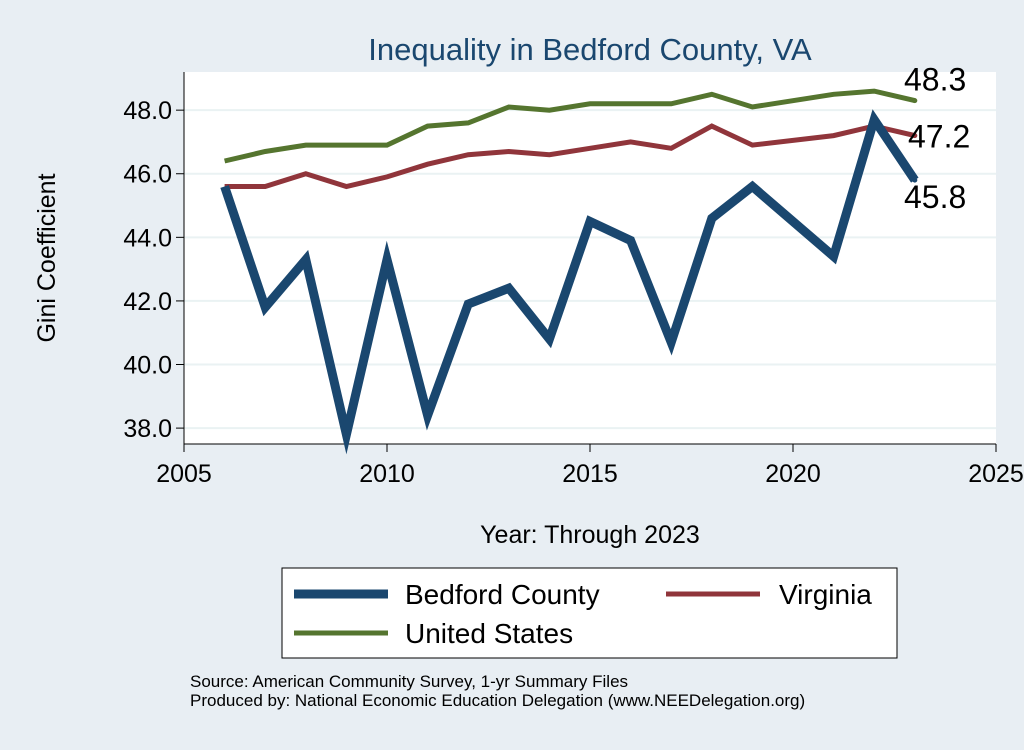  I want to click on y-tick-label: 46.0, so click(147, 175).